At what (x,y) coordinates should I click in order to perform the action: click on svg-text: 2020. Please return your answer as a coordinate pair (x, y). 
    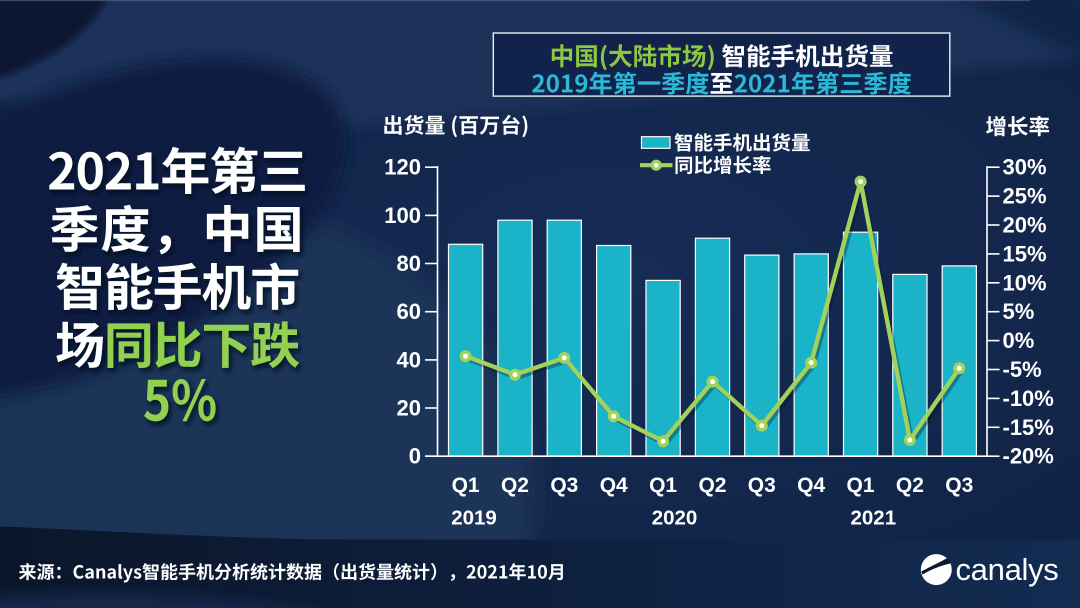
    Looking at the image, I should click on (675, 518).